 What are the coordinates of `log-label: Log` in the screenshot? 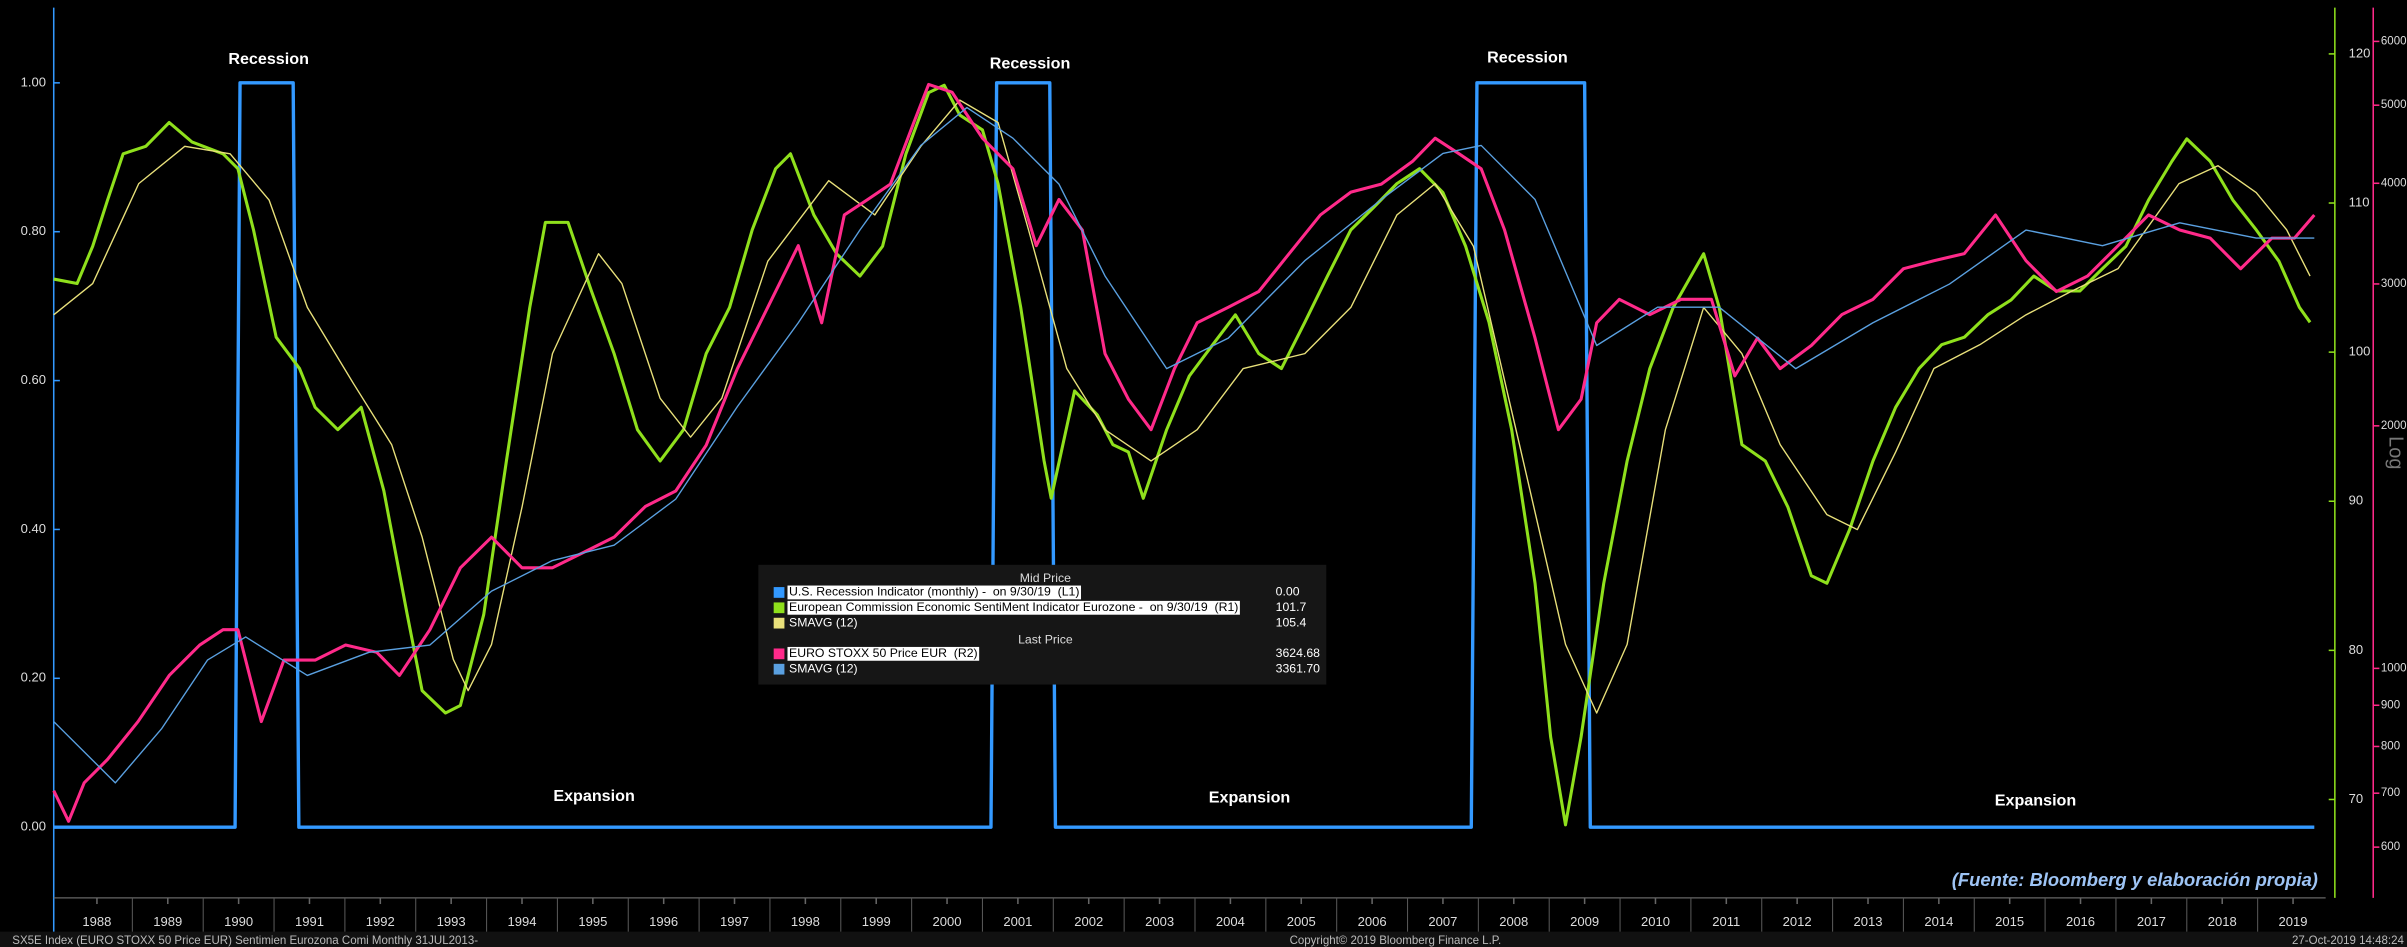 It's located at (2395, 452).